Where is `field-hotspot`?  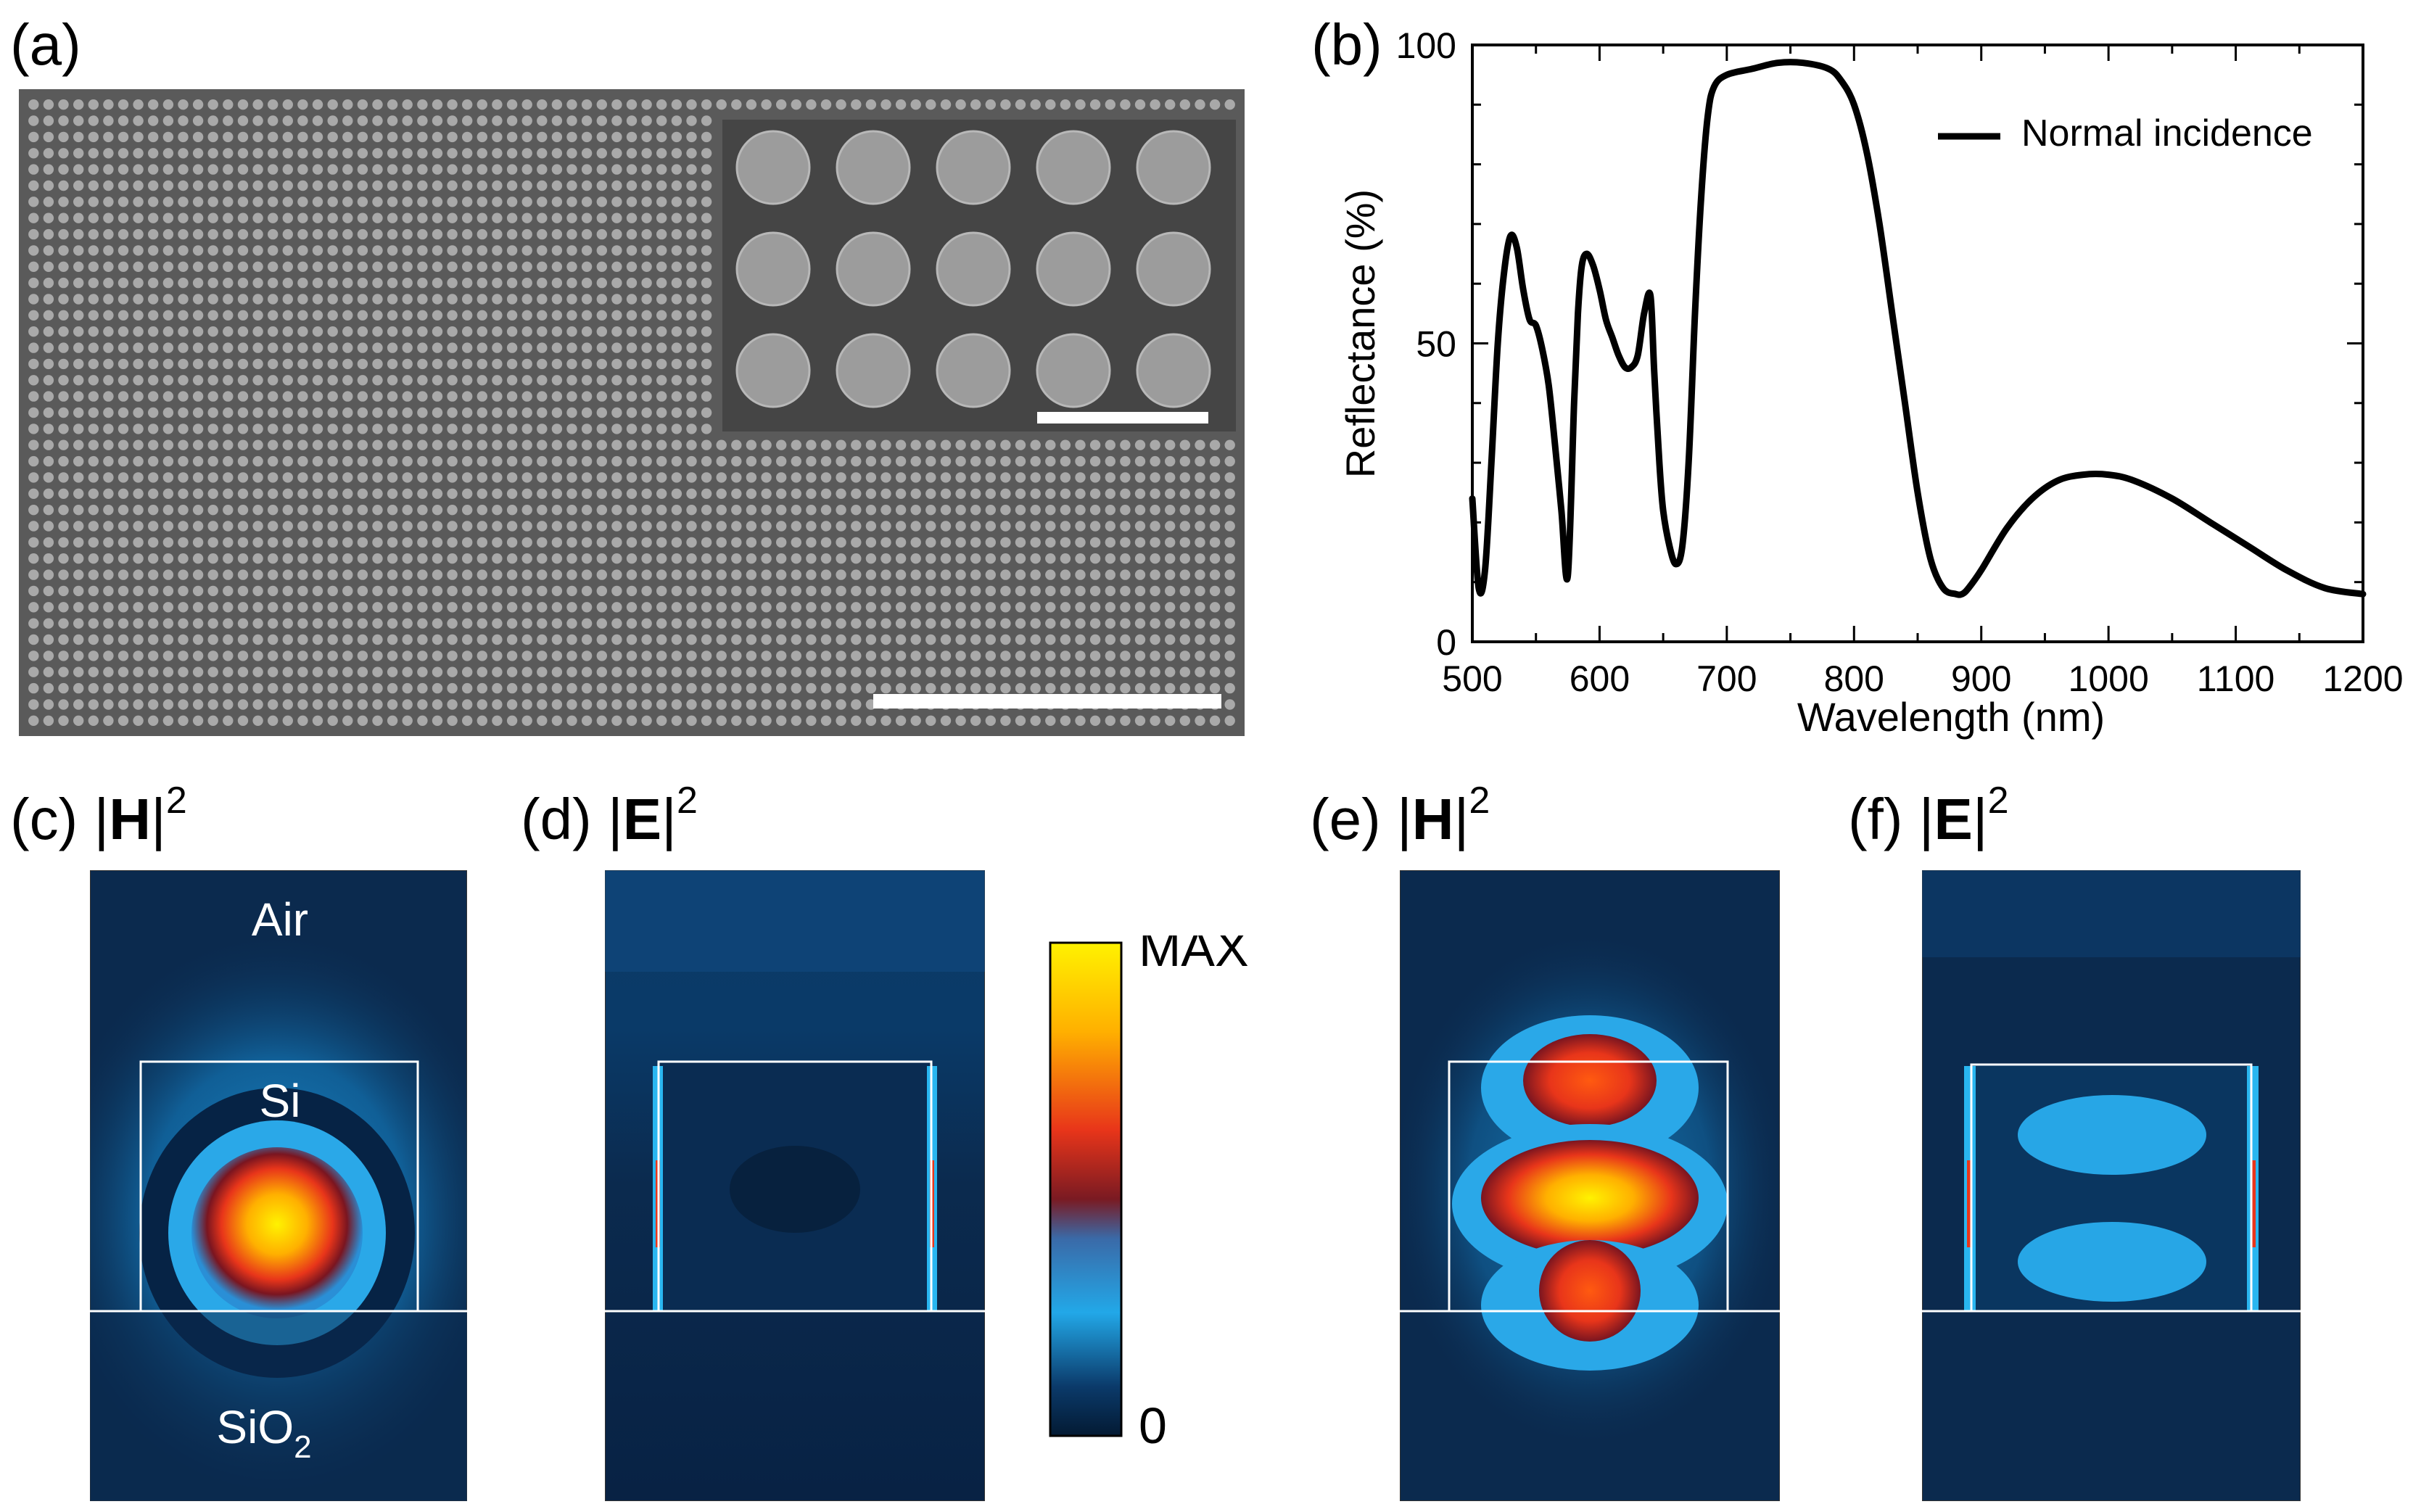
field-hotspot is located at coordinates (277, 1232).